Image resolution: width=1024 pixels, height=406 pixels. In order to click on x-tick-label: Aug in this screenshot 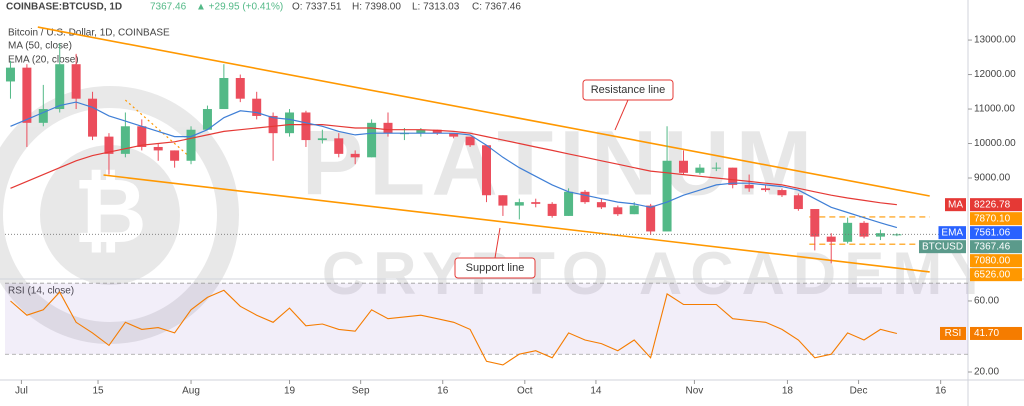, I will do `click(191, 391)`.